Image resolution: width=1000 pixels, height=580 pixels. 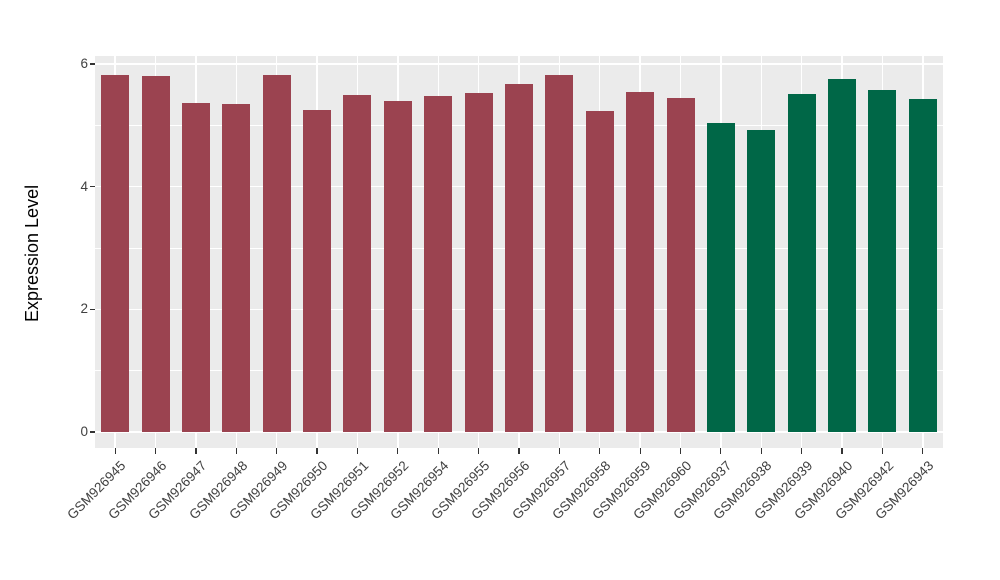 I want to click on y-tick-label: 6, so click(x=84, y=64).